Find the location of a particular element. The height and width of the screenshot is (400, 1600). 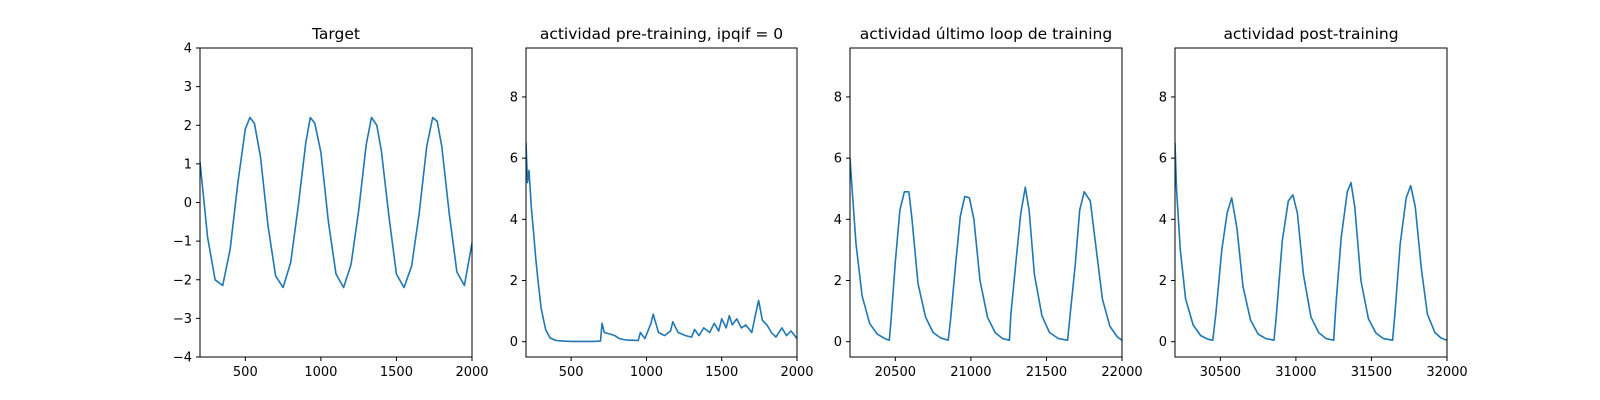

y-tick-label: −1 is located at coordinates (182, 242).